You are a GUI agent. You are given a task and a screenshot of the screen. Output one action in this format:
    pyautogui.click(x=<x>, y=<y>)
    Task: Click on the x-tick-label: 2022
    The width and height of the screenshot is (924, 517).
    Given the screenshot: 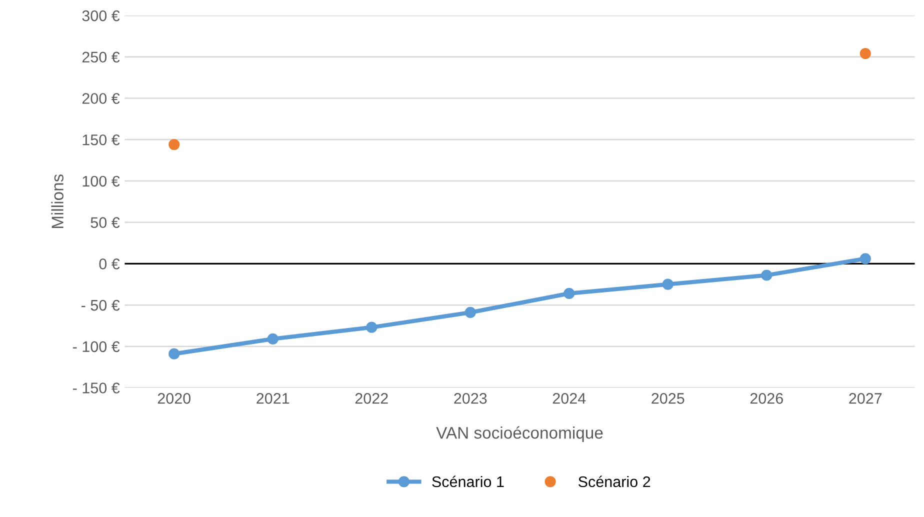 What is the action you would take?
    pyautogui.click(x=371, y=398)
    